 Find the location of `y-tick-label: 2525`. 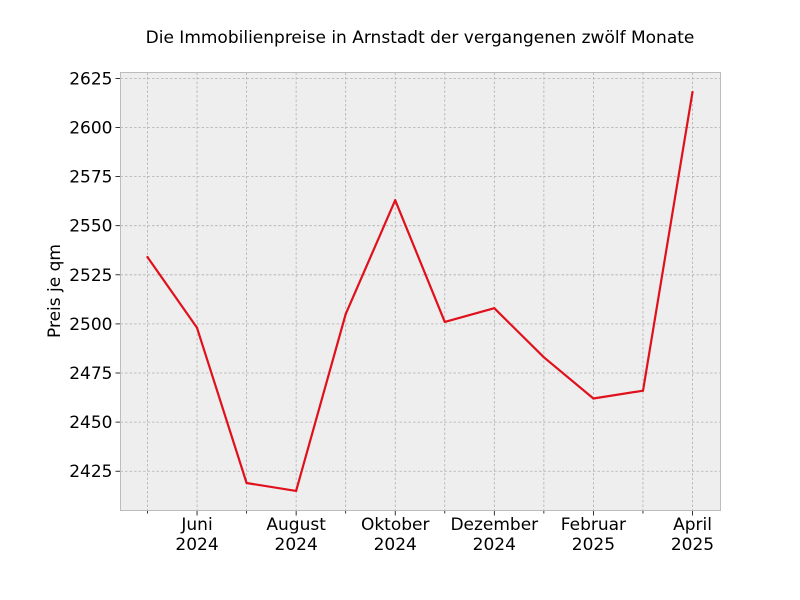

y-tick-label: 2525 is located at coordinates (90, 276).